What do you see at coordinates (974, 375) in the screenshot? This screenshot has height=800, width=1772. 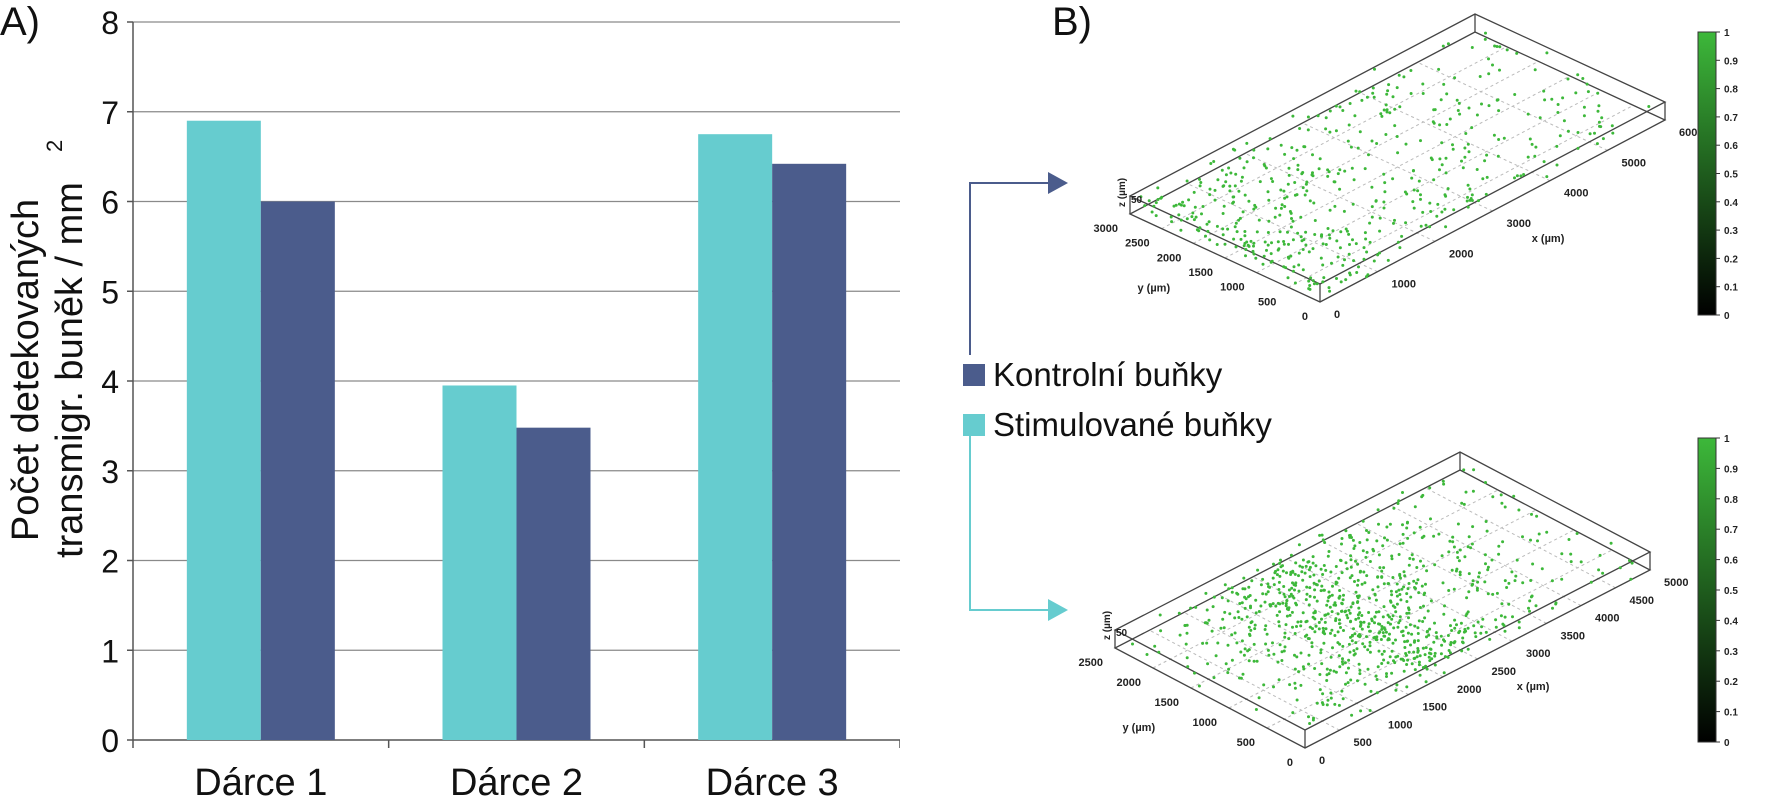 I see `legend-swatch-control` at bounding box center [974, 375].